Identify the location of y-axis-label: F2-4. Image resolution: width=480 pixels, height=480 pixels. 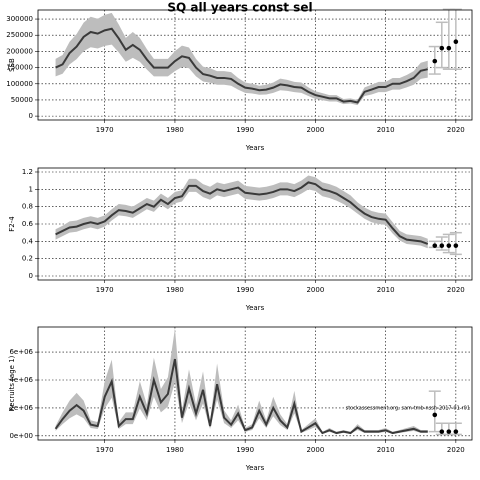
(12, 224).